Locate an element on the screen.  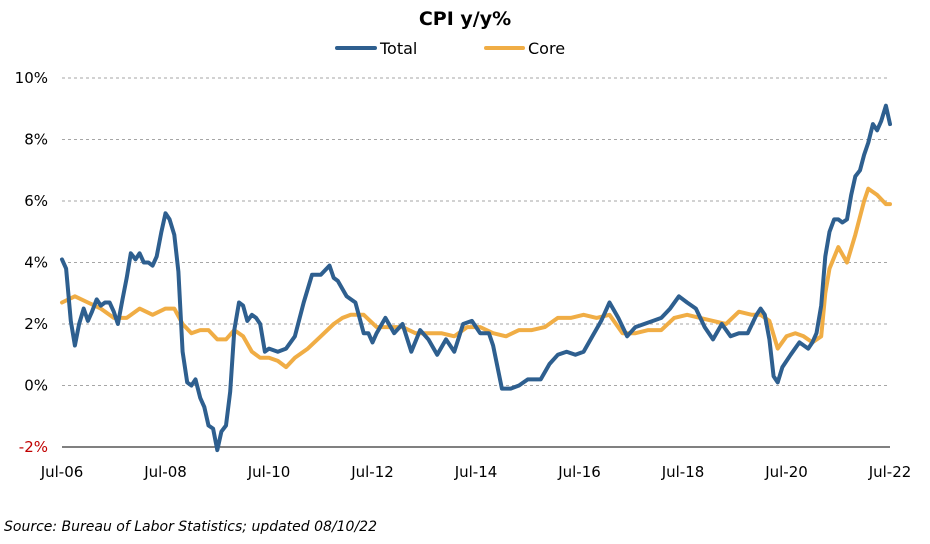
x-tick-label: Jul-18 is located at coordinates (683, 472).